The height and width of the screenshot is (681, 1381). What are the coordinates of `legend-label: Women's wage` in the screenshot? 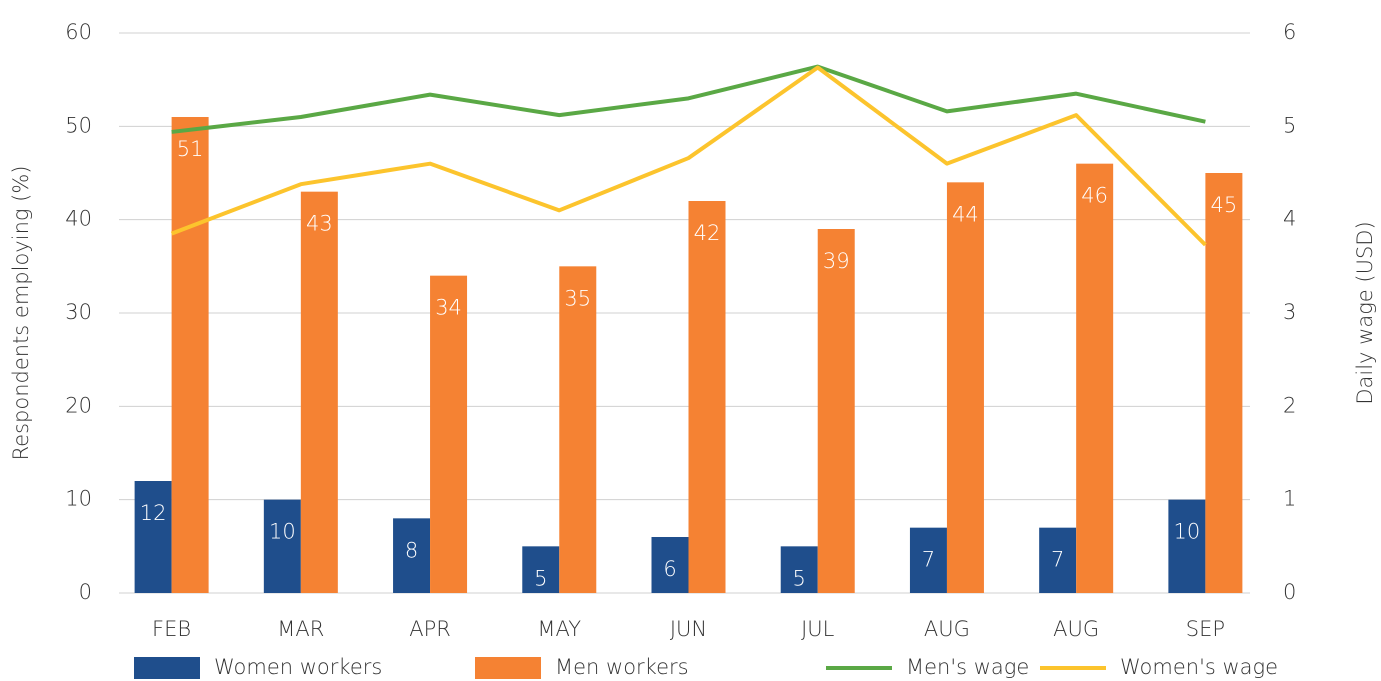 It's located at (1199, 667).